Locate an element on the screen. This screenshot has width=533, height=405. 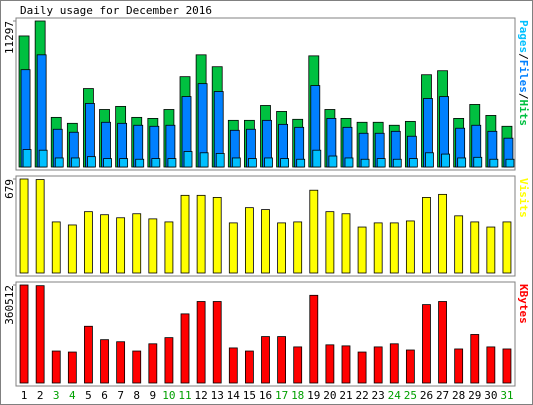
legend-entry: Pages is located at coordinates (523, 36).